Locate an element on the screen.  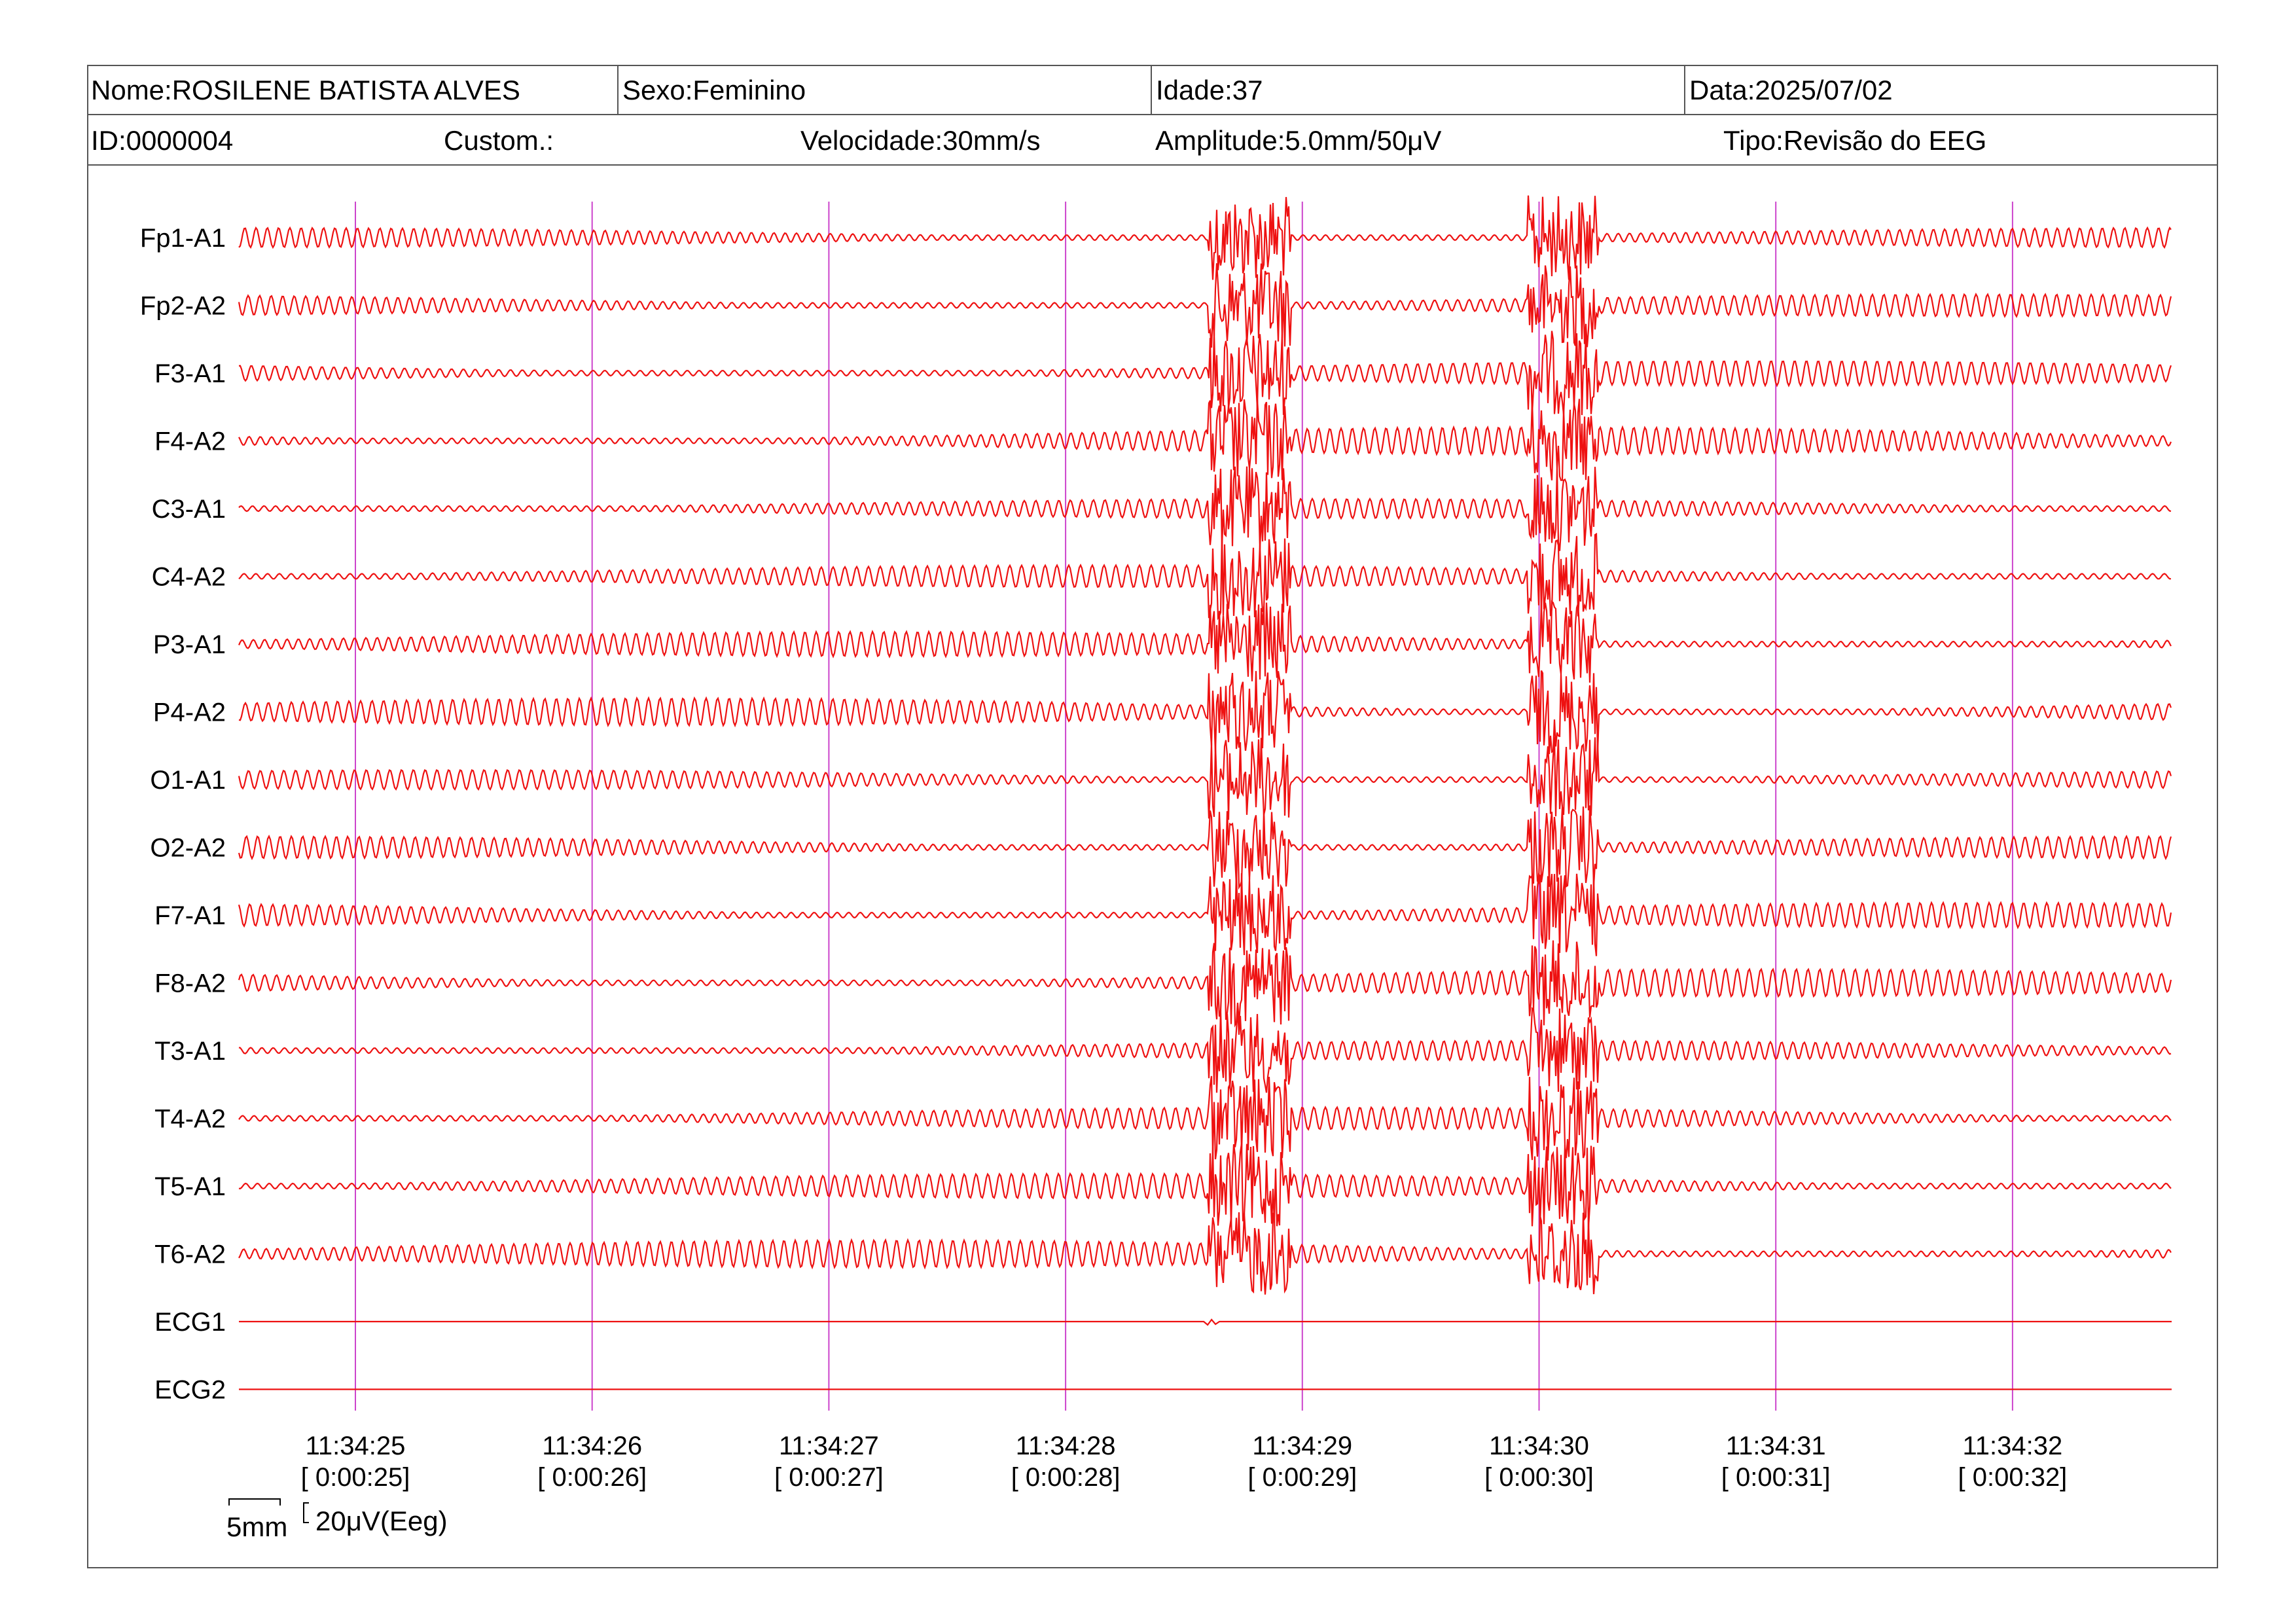
channel-label: P3-A1 is located at coordinates (189, 644).